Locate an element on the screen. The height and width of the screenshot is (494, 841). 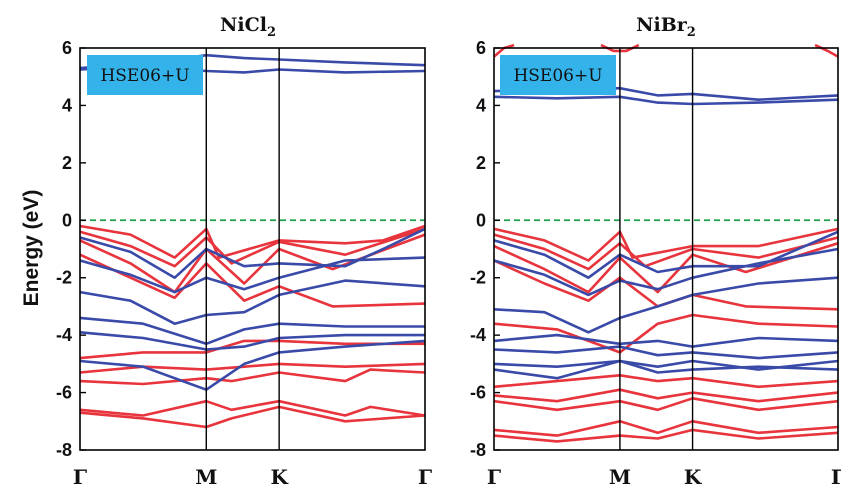
y-axis-label: Energy (eV) is located at coordinates (31, 248).